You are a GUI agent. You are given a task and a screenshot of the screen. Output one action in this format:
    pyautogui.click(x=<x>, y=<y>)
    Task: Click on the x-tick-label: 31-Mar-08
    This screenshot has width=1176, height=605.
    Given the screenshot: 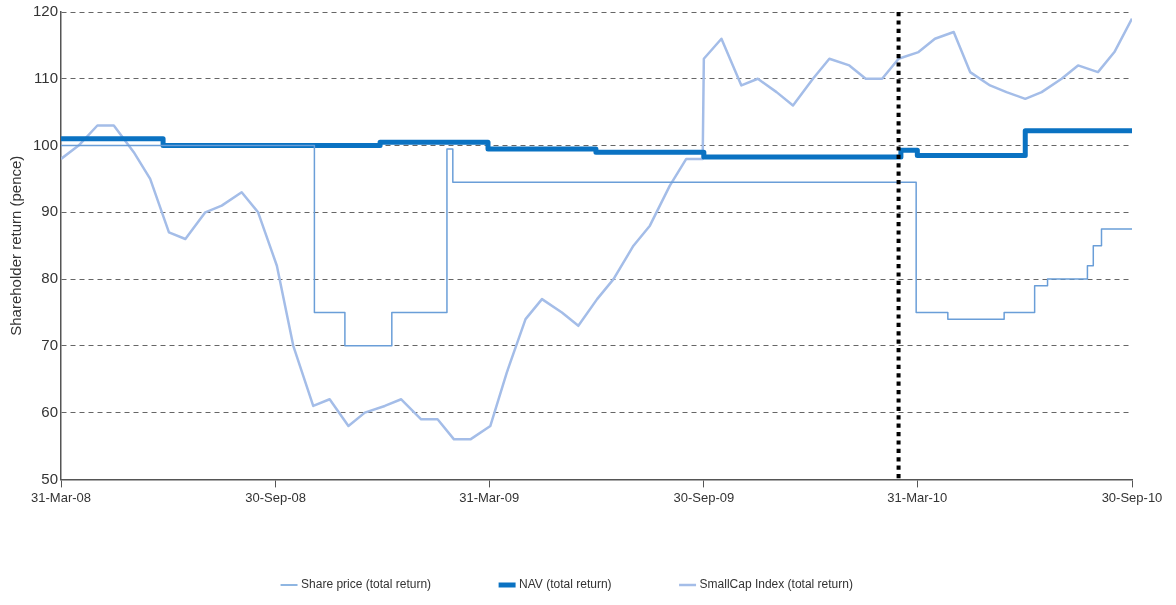 What is the action you would take?
    pyautogui.click(x=61, y=497)
    